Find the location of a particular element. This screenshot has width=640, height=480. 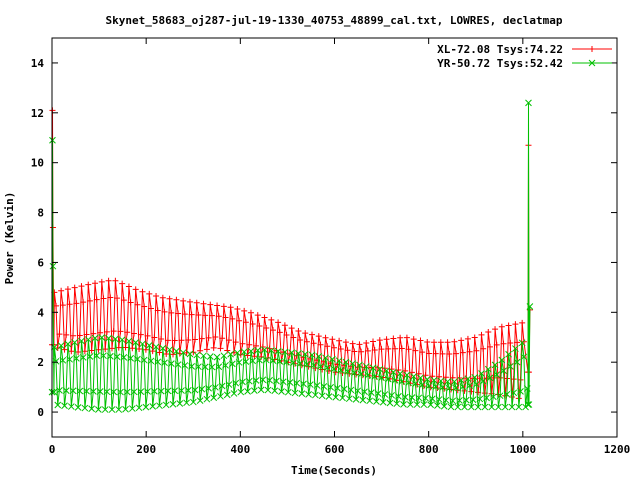

legend-label-yr: YR-50.72 Tsys:52.42 is located at coordinates (500, 63).